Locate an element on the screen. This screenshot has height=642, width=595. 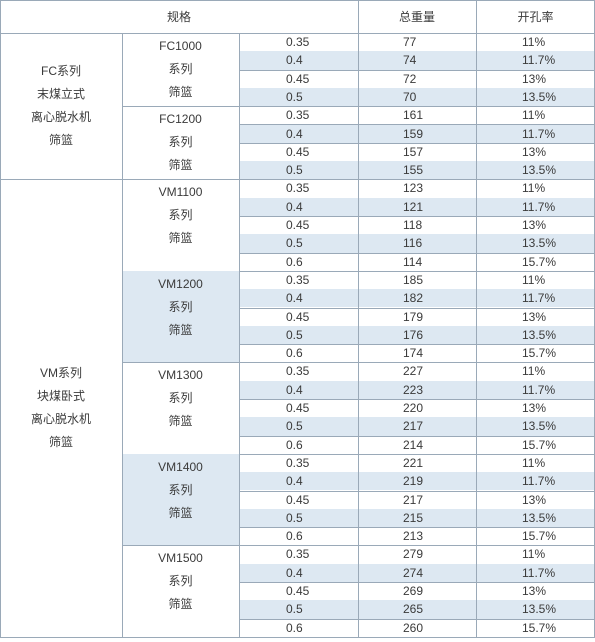
weight-cell: 220 is located at coordinates (413, 408).